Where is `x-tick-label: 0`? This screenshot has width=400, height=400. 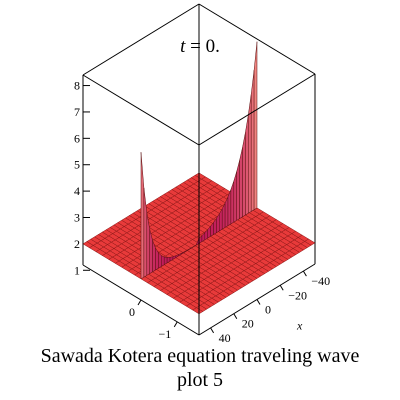
x-tick-label: 0 is located at coordinates (268, 310).